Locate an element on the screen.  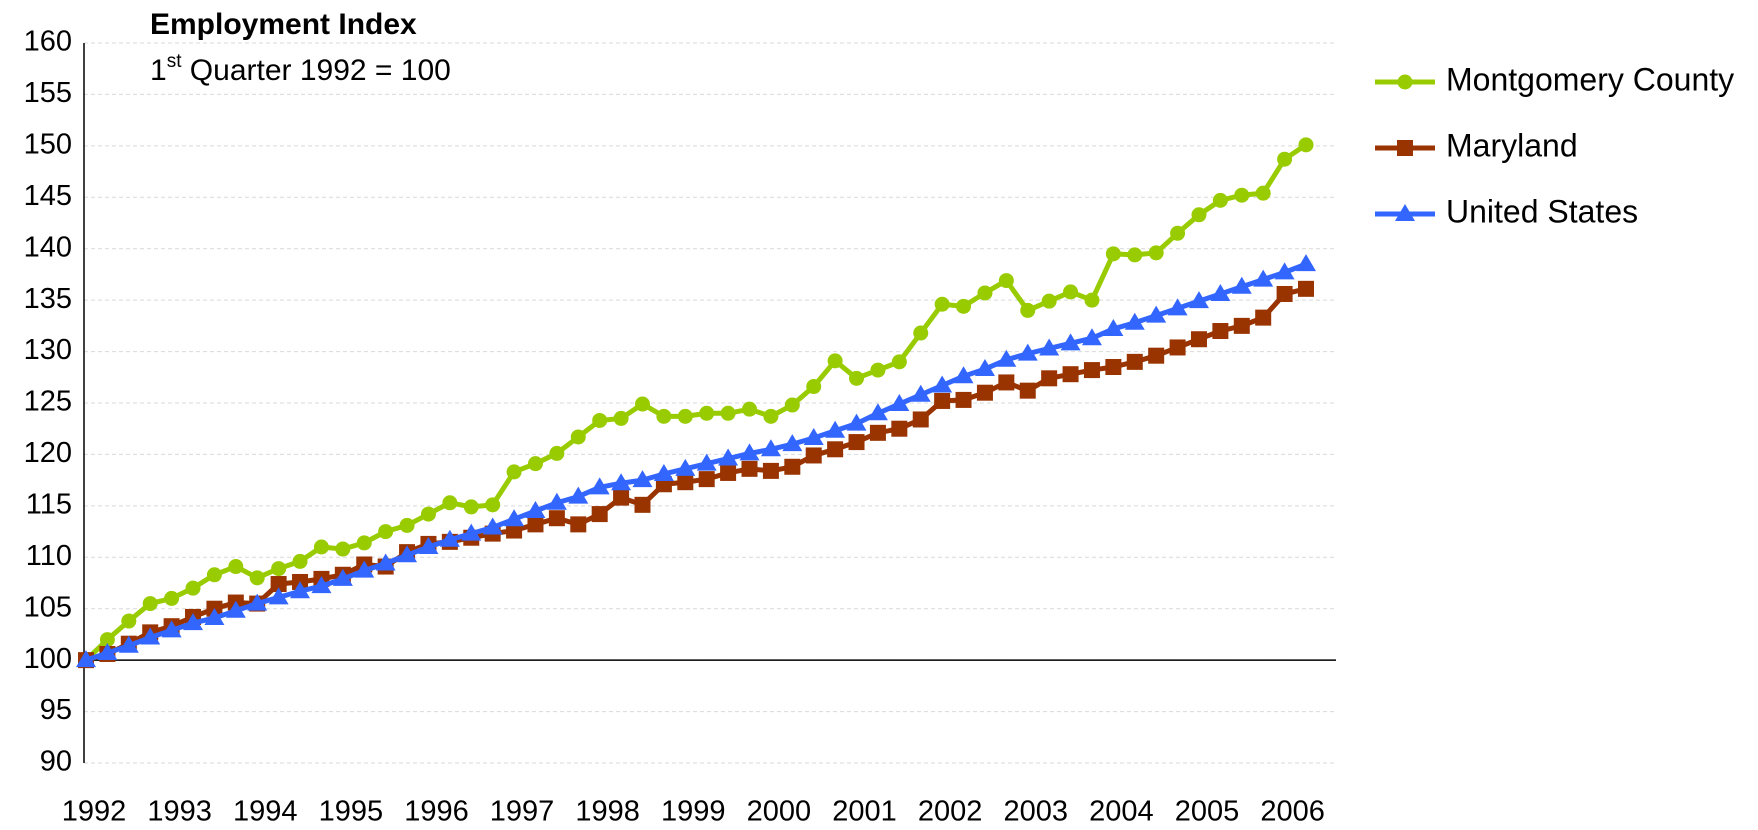
legend-label: United States is located at coordinates (1542, 211).